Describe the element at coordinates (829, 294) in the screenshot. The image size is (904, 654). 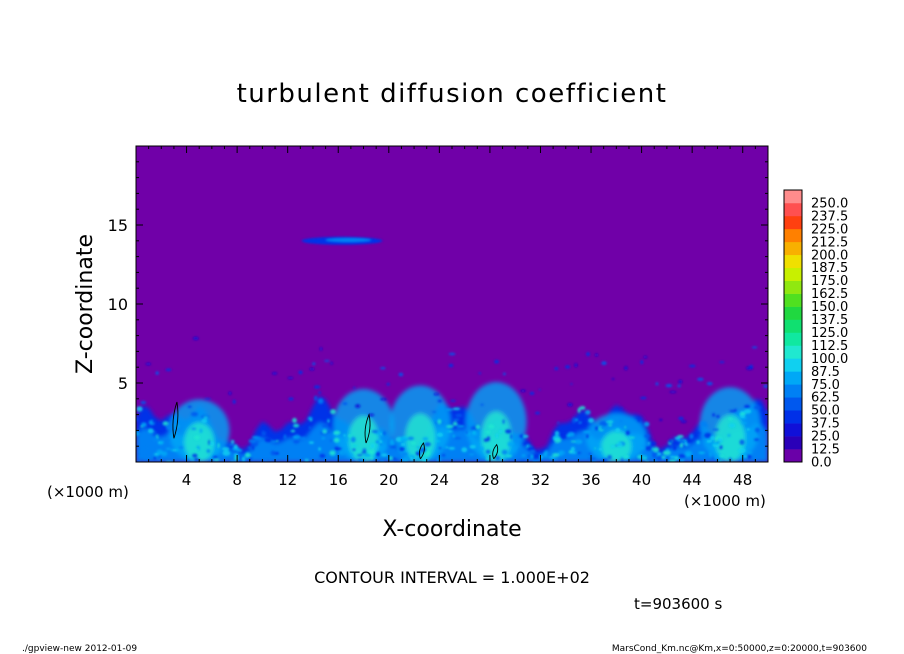
I see `colorbar-label: 162.5` at that location.